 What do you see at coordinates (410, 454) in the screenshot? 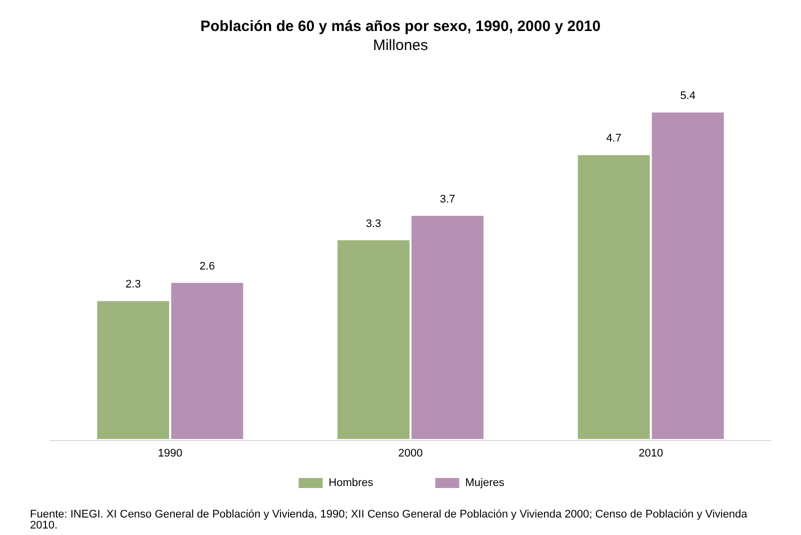
I see `x-tick-label: 2000` at bounding box center [410, 454].